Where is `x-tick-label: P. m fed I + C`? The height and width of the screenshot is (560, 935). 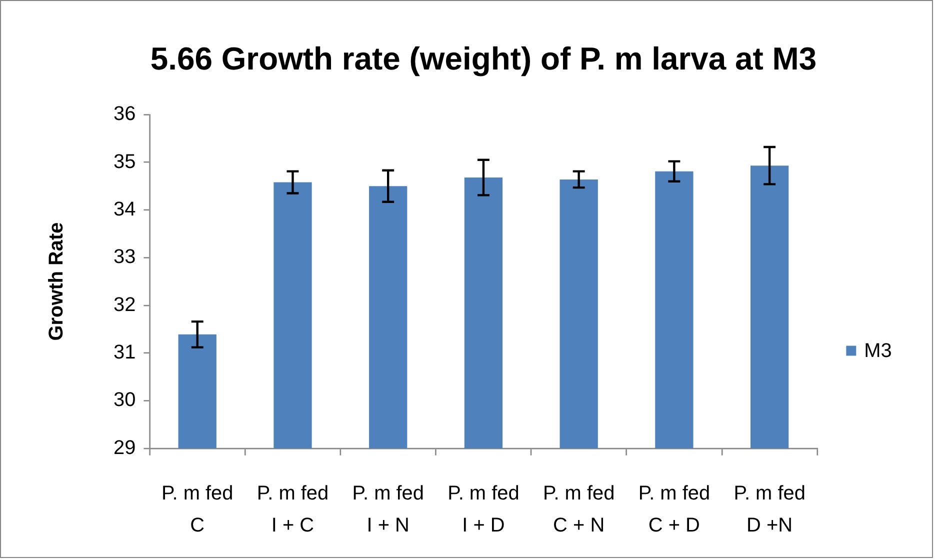 x-tick-label: P. m fed I + C is located at coordinates (292, 509).